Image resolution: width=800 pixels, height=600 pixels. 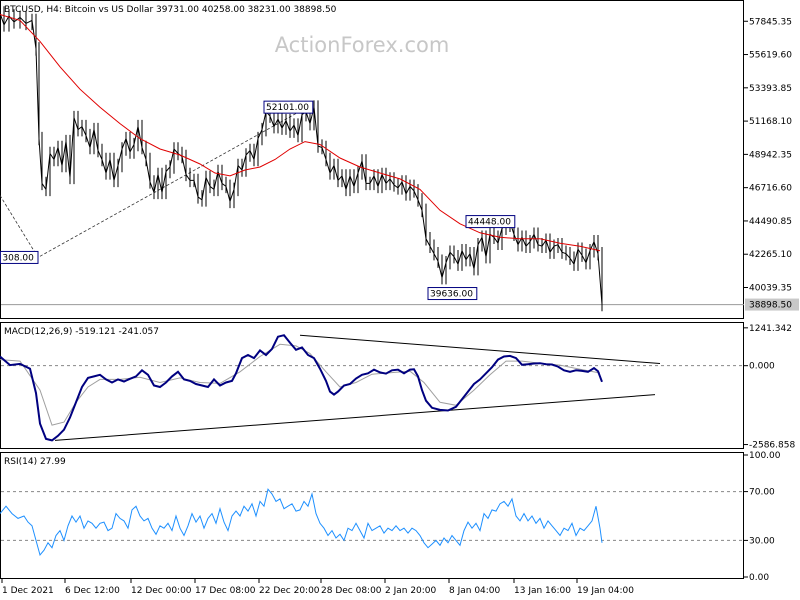 I want to click on price-label-0: 308.00, so click(x=18, y=258).